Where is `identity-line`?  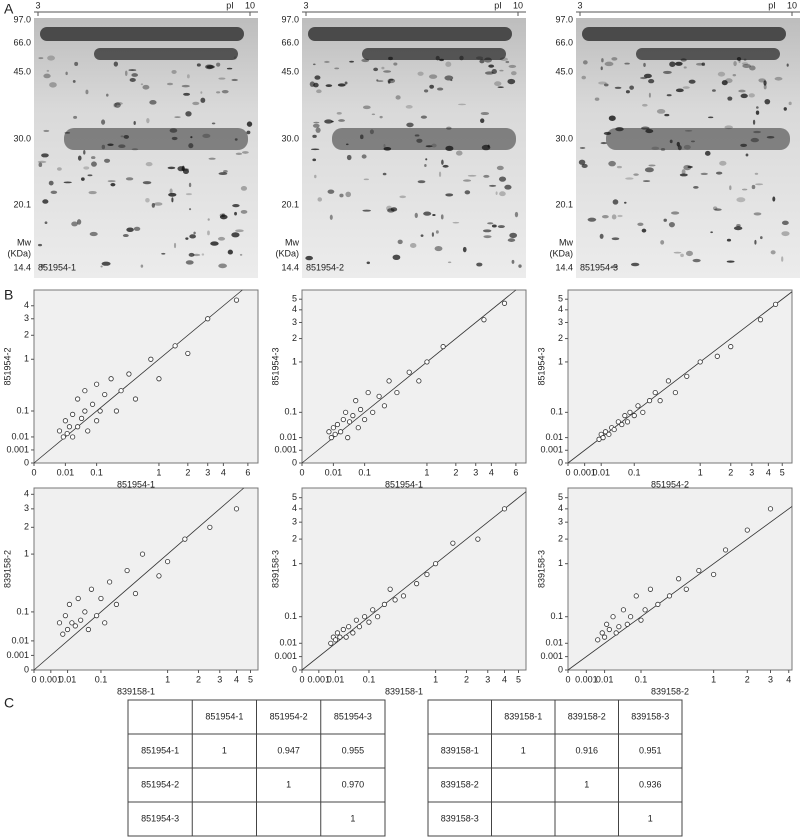
identity-line is located at coordinates (414, 581).